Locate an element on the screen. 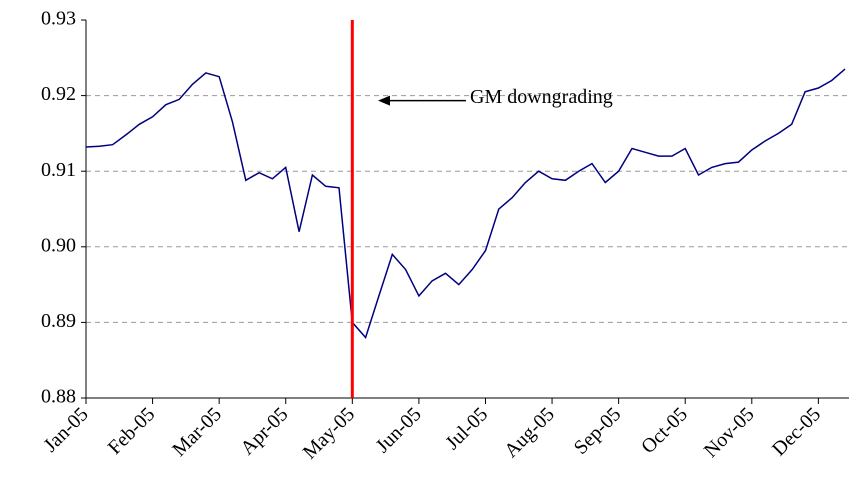 The width and height of the screenshot is (851, 504). x-tick-label: Jan-05 is located at coordinates (66, 429).